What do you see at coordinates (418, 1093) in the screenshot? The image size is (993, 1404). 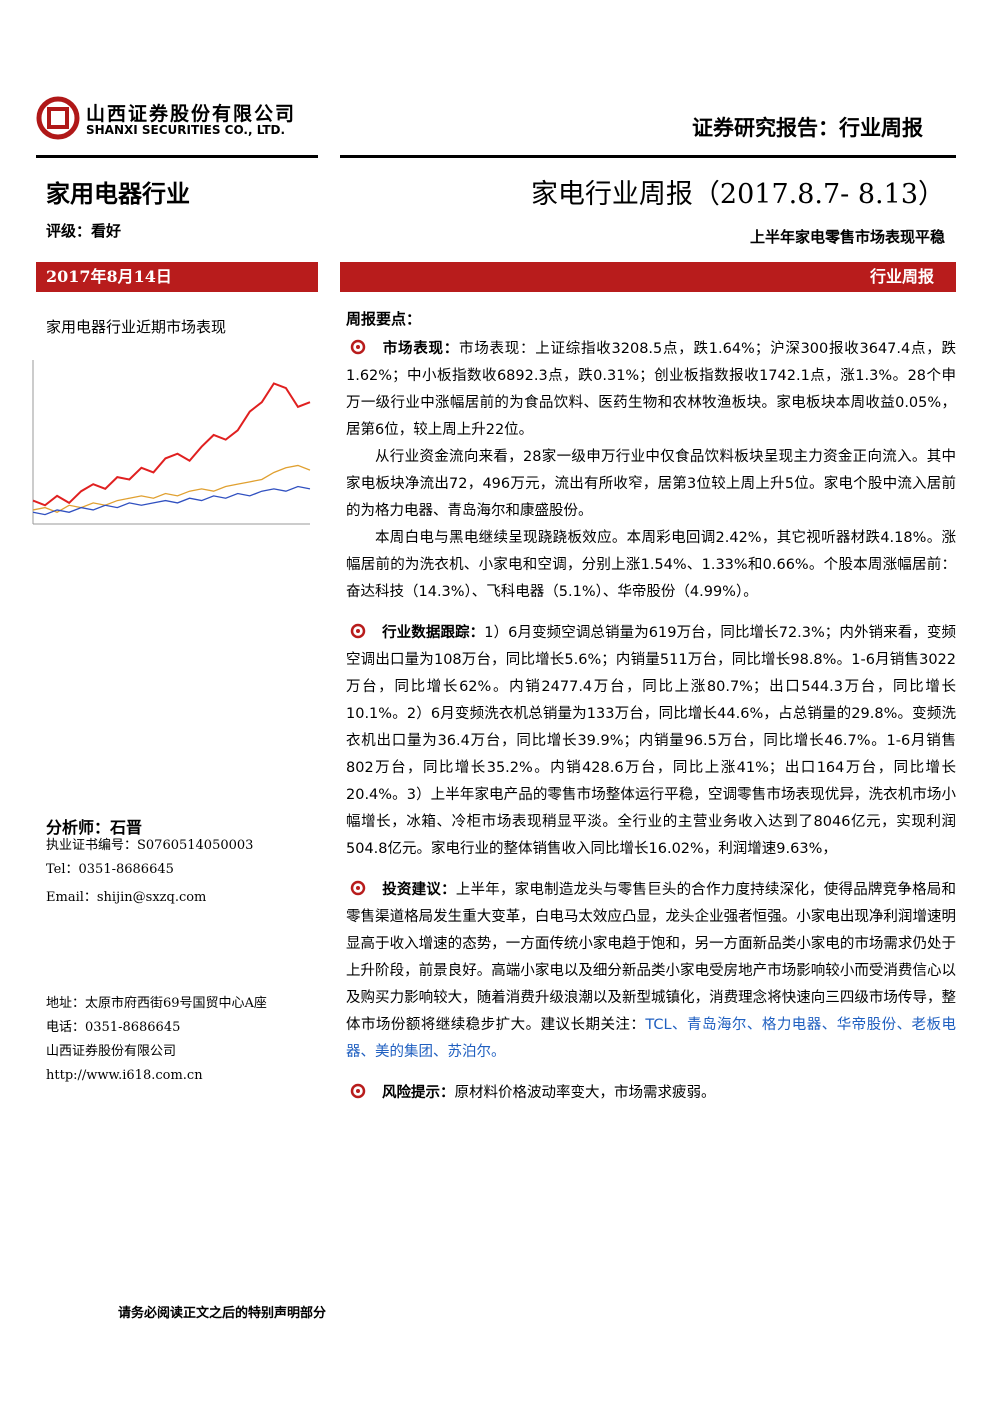 I see `section-label: 风险提示：` at bounding box center [418, 1093].